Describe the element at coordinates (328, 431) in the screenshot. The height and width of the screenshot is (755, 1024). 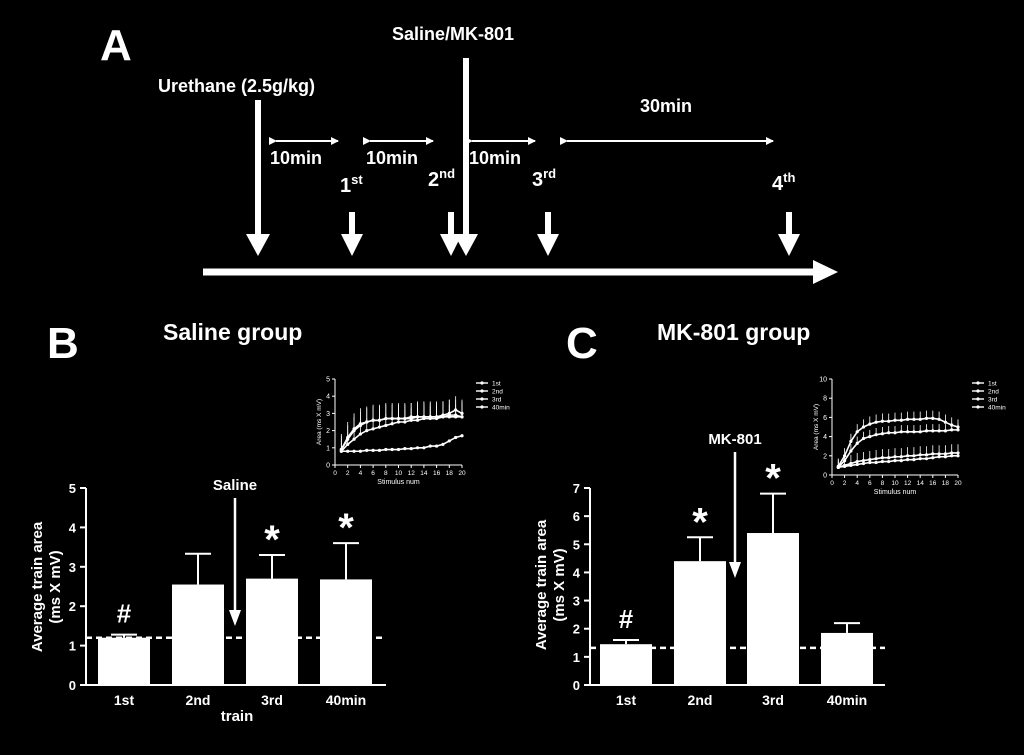
I see `panel-b-inset-y-tick-label: 2` at that location.